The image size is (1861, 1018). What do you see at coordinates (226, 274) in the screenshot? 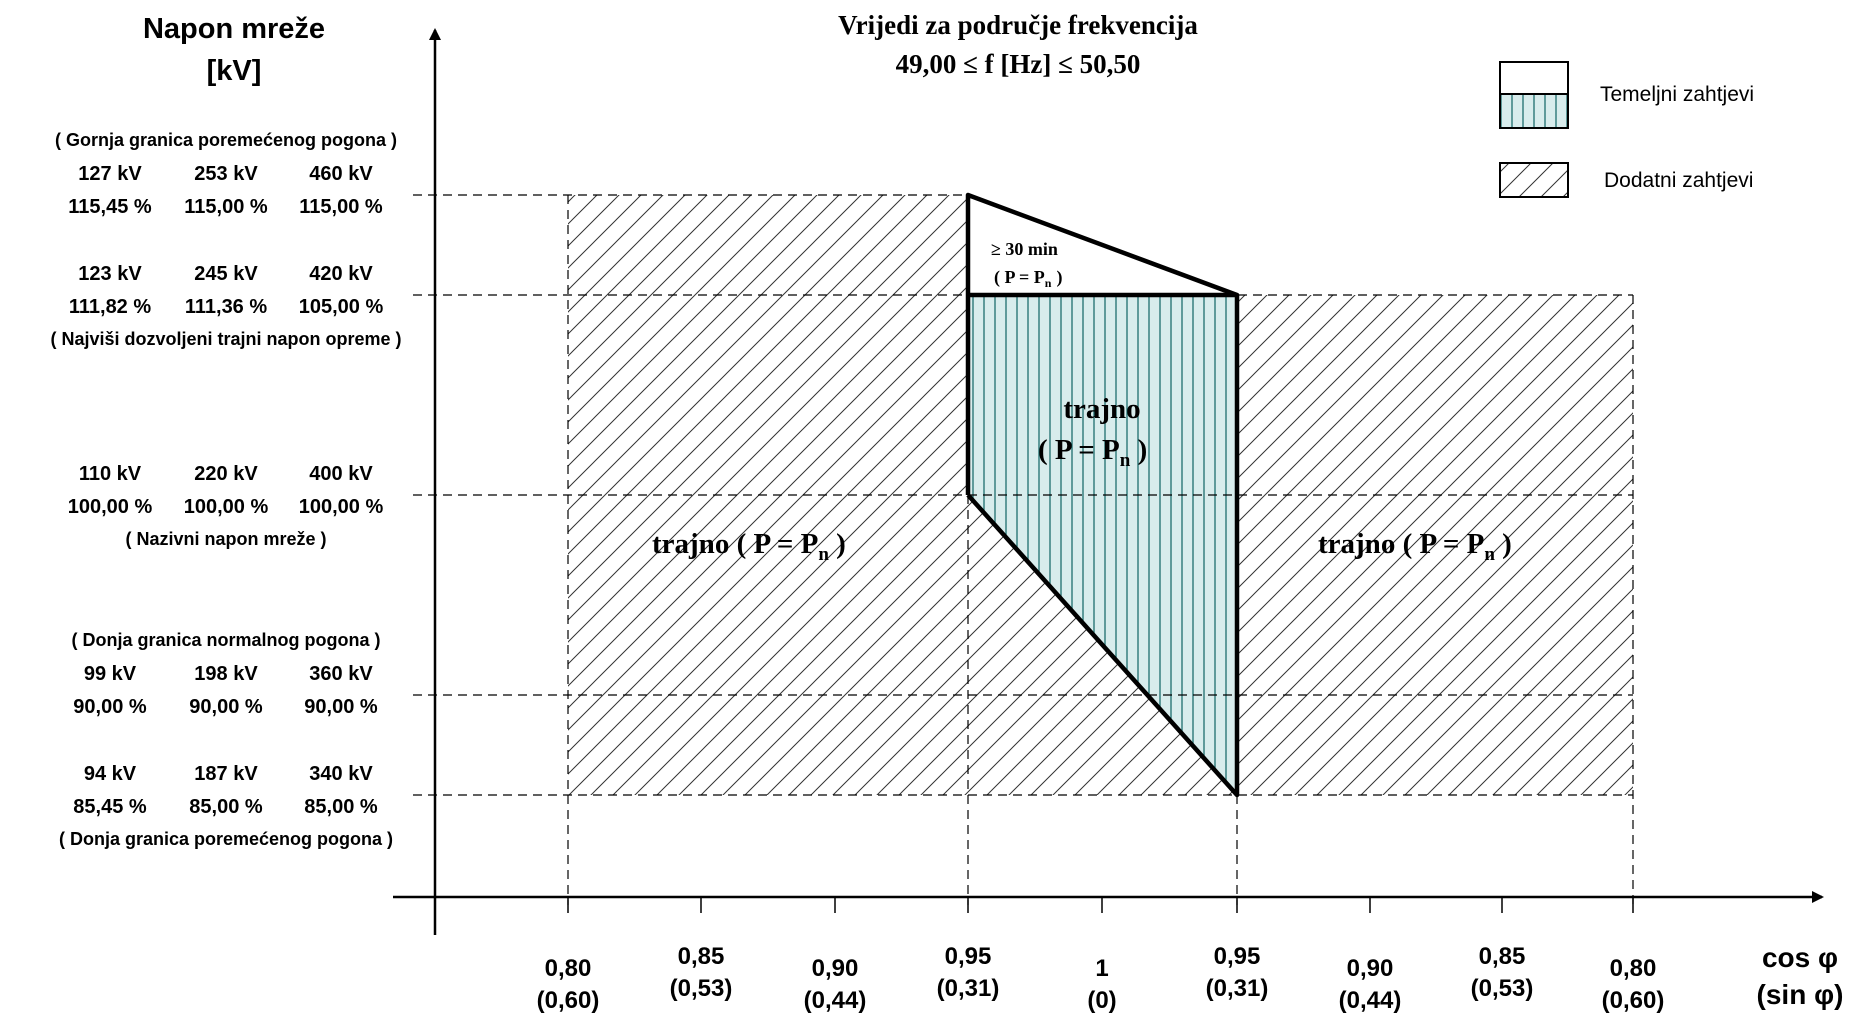
I see `y-label-kv: 245 kV` at bounding box center [226, 274].